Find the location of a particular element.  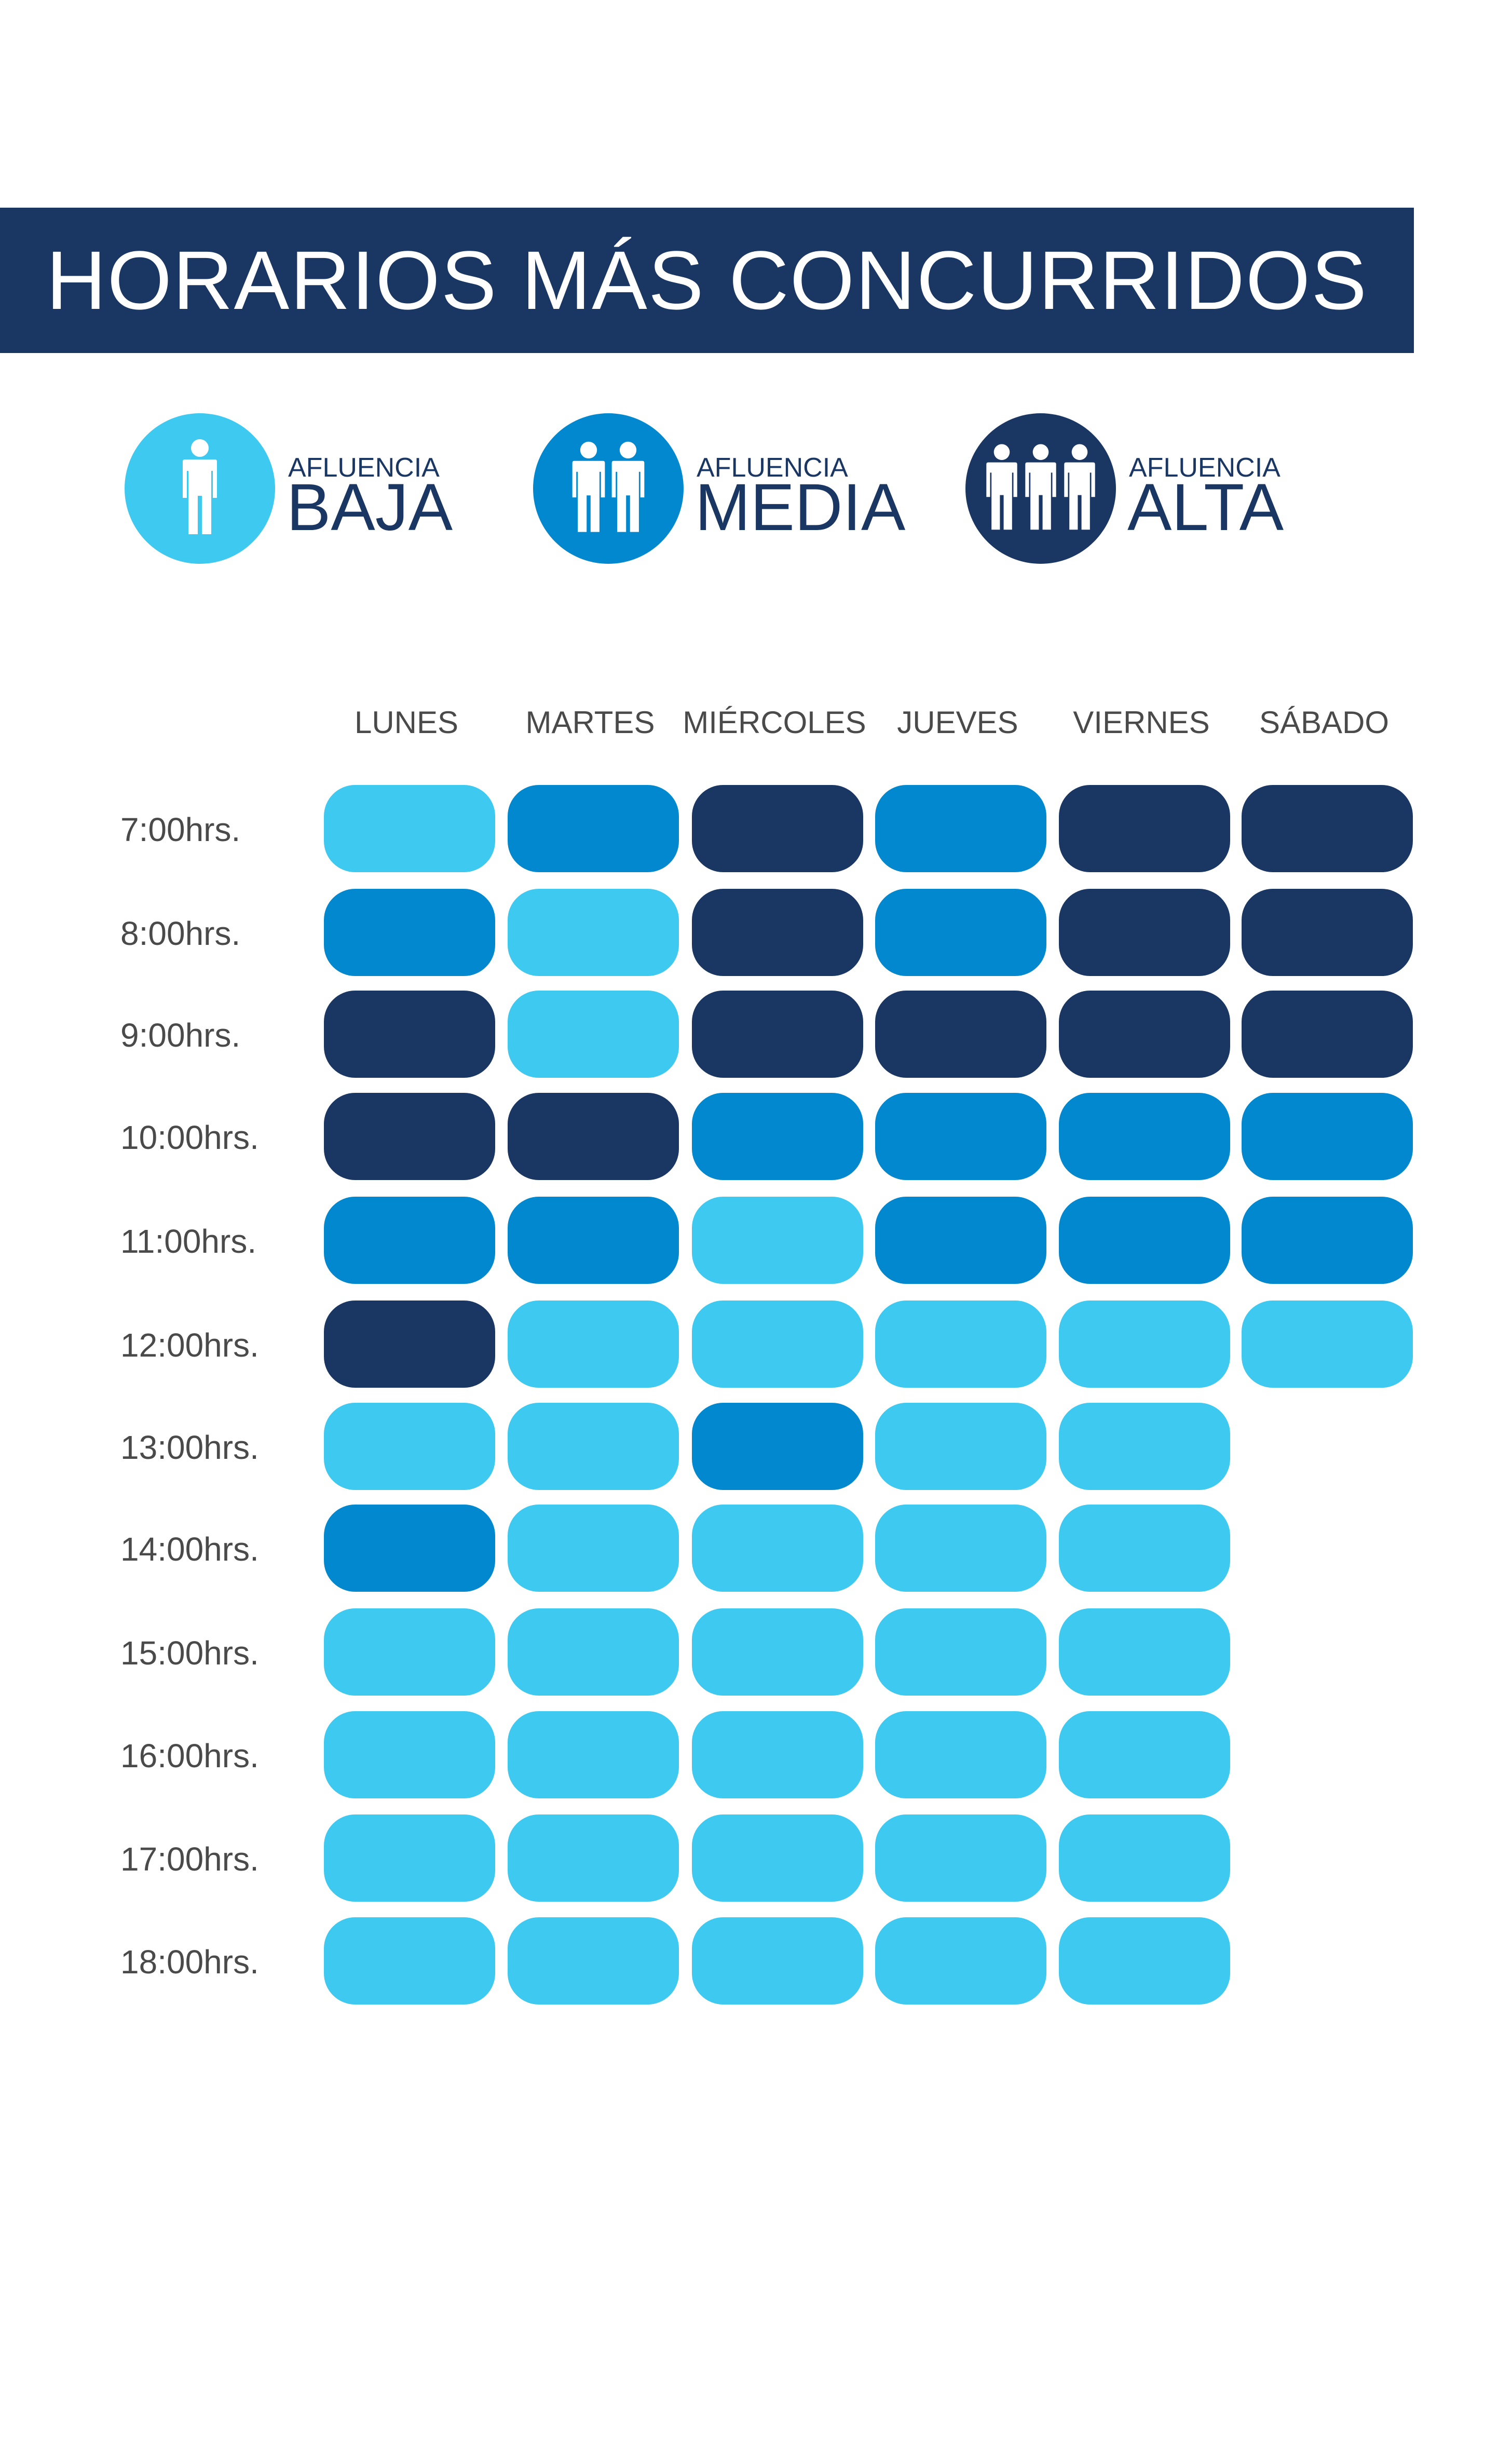

legend-circle-media is located at coordinates (608, 488).